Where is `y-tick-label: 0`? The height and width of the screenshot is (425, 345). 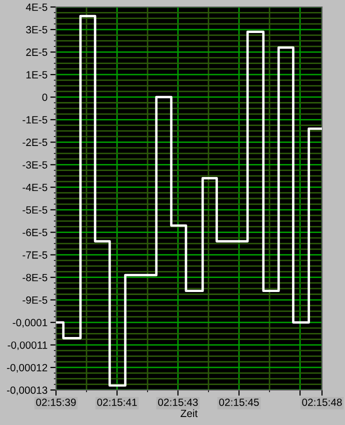 y-tick-label: 0 is located at coordinates (45, 97).